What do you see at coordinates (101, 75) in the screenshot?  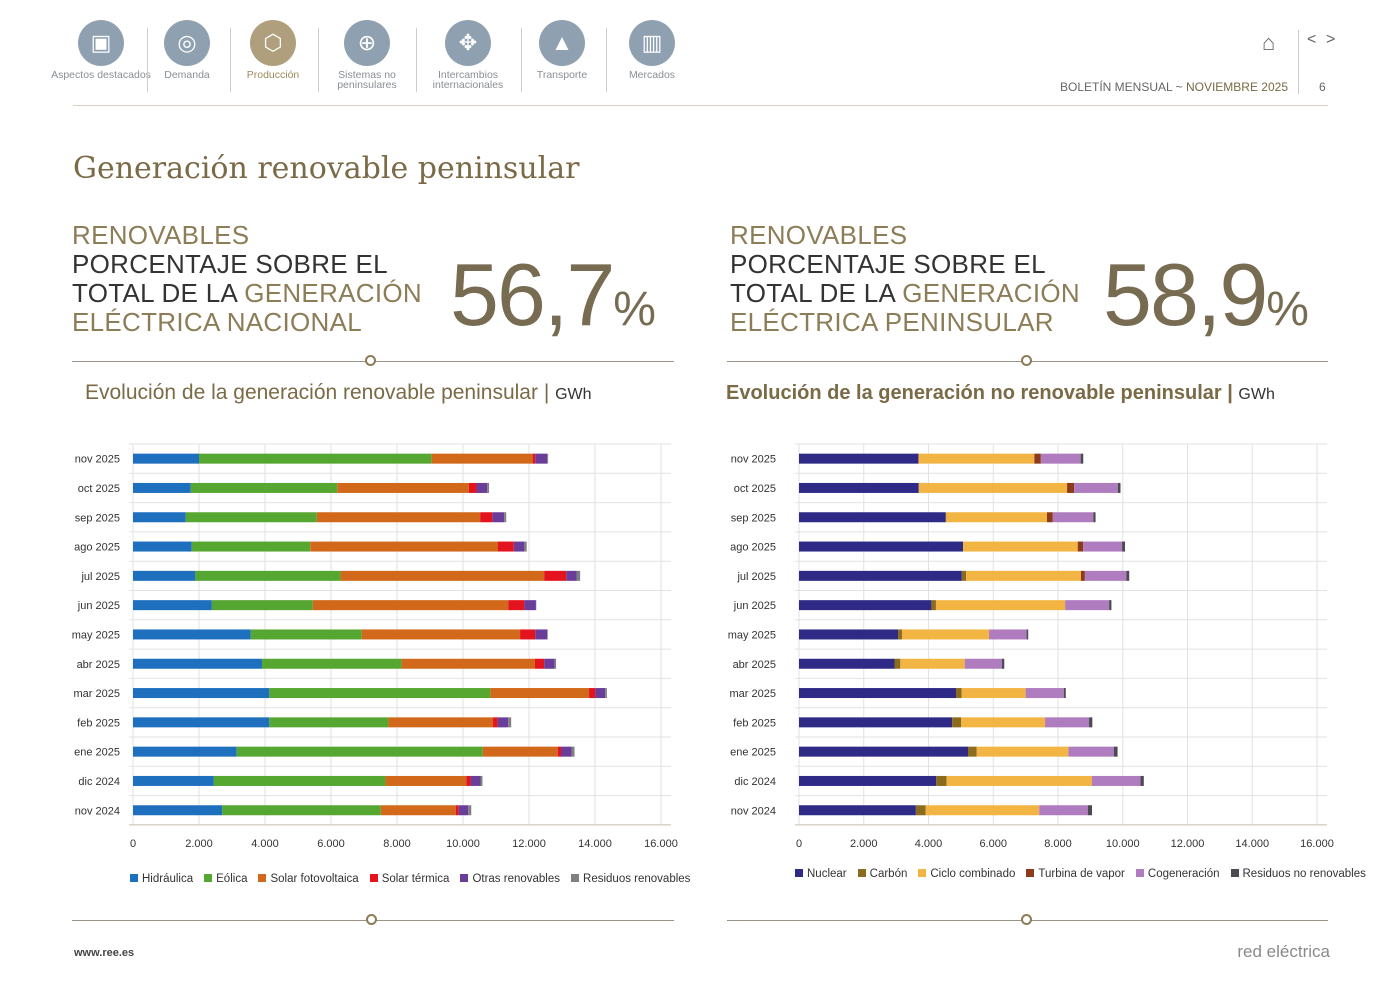 I see `nav-item-label: Aspectos destacados` at bounding box center [101, 75].